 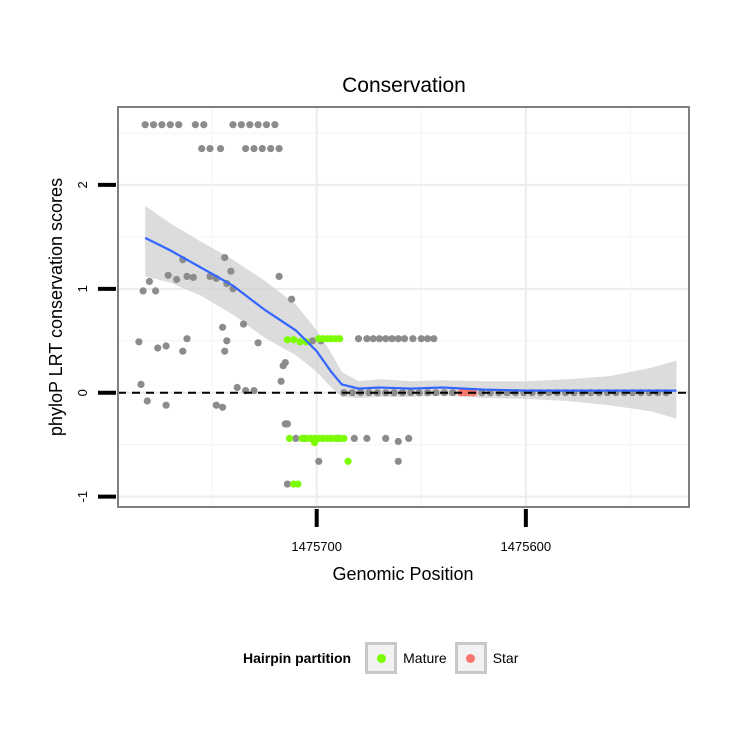 I want to click on x-axis-label: Genomic Position, so click(x=402, y=574).